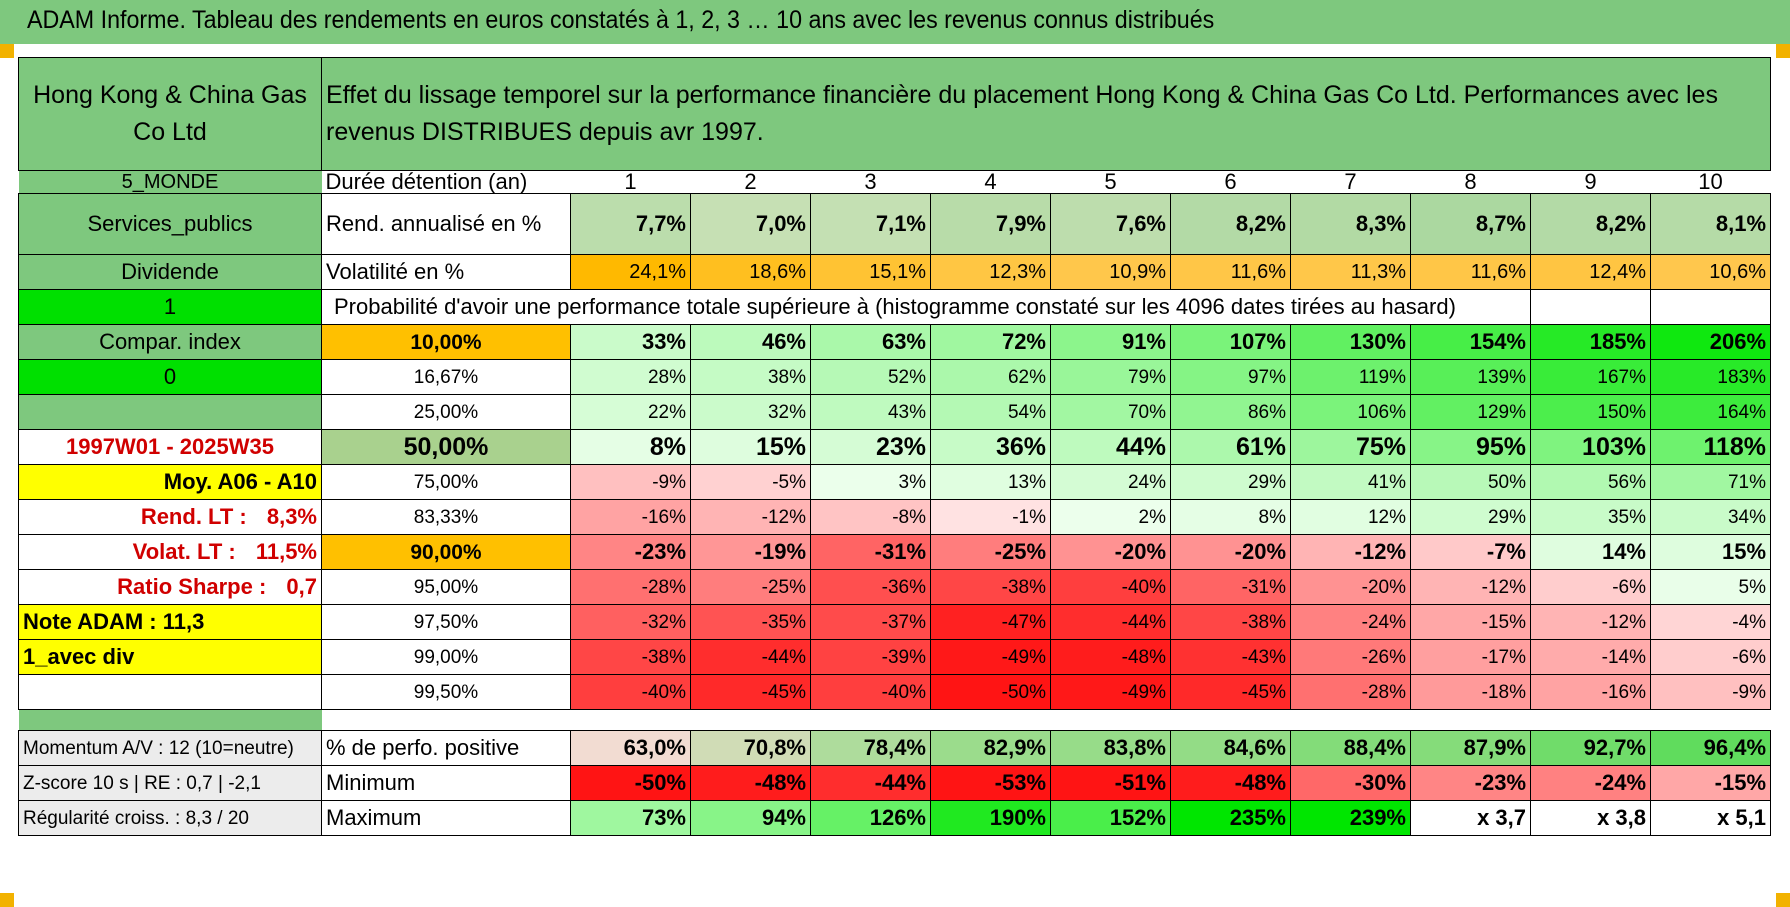 The height and width of the screenshot is (907, 1790). I want to click on proba-cell: -43%, so click(1230, 657).